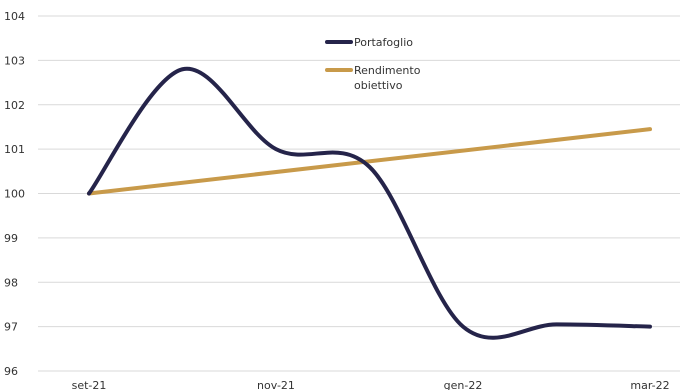  Describe the element at coordinates (14, 149) in the screenshot. I see `y-tick-label: 101` at that location.